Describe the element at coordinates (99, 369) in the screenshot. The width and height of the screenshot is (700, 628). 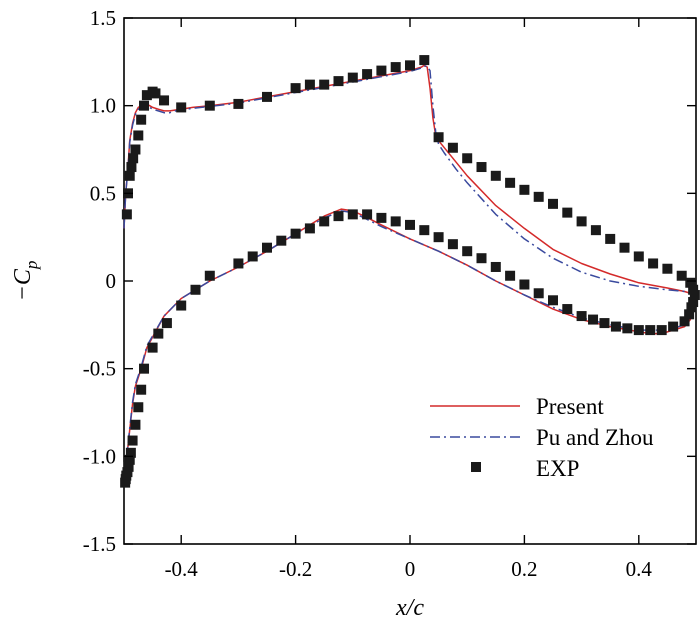
I see `y-tick-label: -0.5` at that location.